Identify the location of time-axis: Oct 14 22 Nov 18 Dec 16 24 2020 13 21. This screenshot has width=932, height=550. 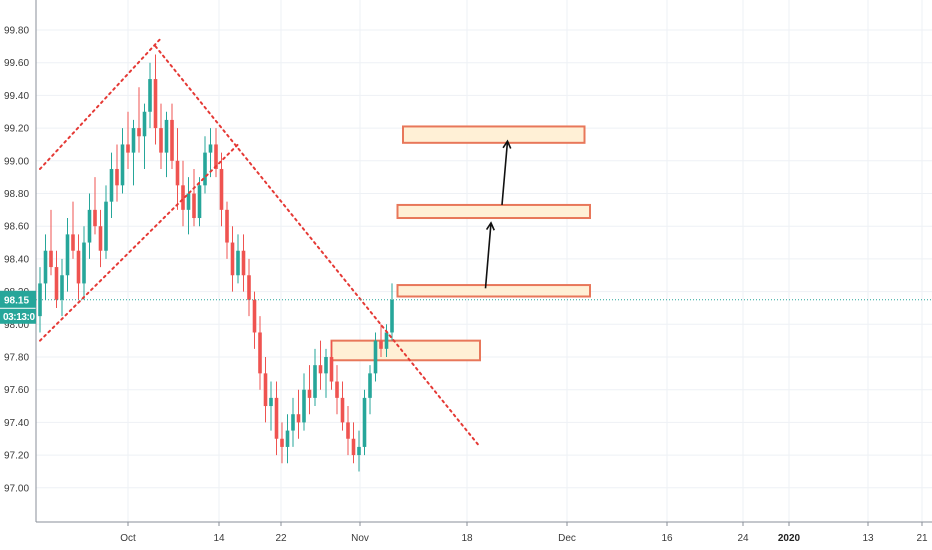
(484, 532).